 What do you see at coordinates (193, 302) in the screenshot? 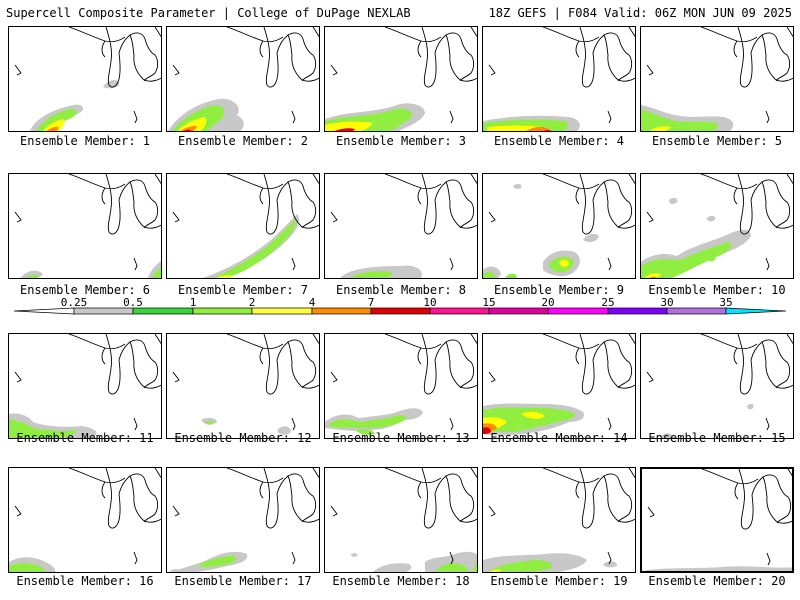
I see `colorbar-tick-label: 1` at bounding box center [193, 302].